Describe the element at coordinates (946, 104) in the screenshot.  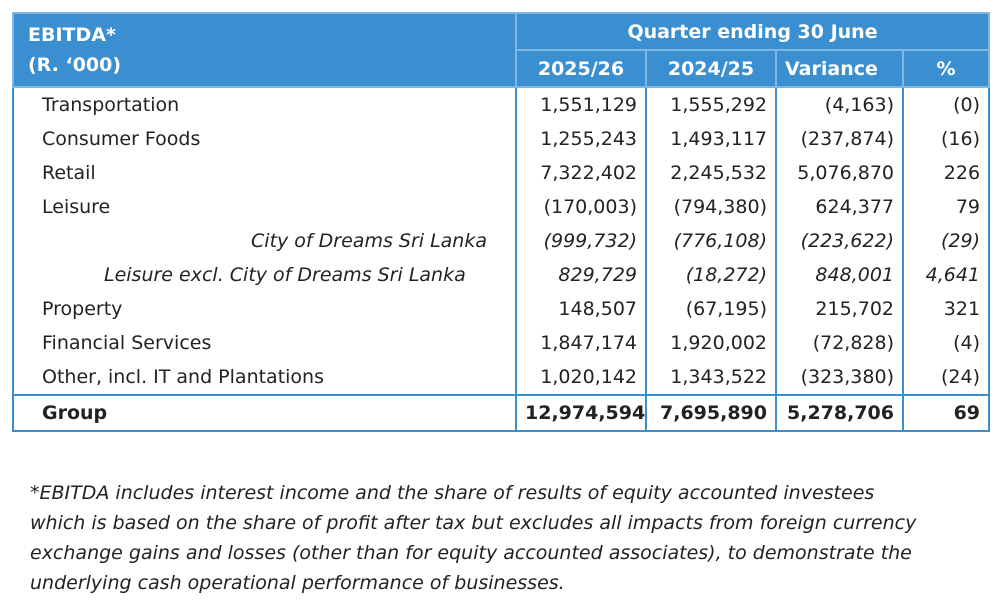
I see `cell: (0)` at that location.